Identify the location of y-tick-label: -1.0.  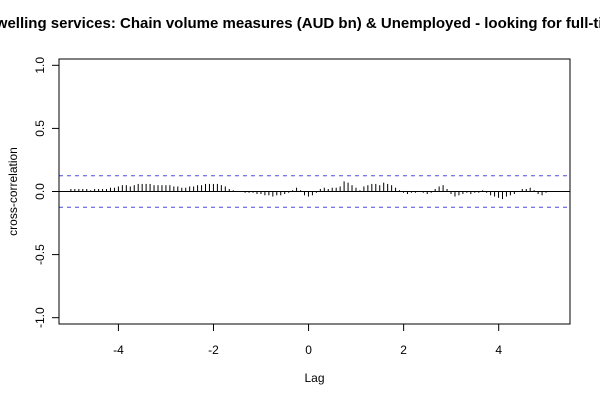
(40, 317).